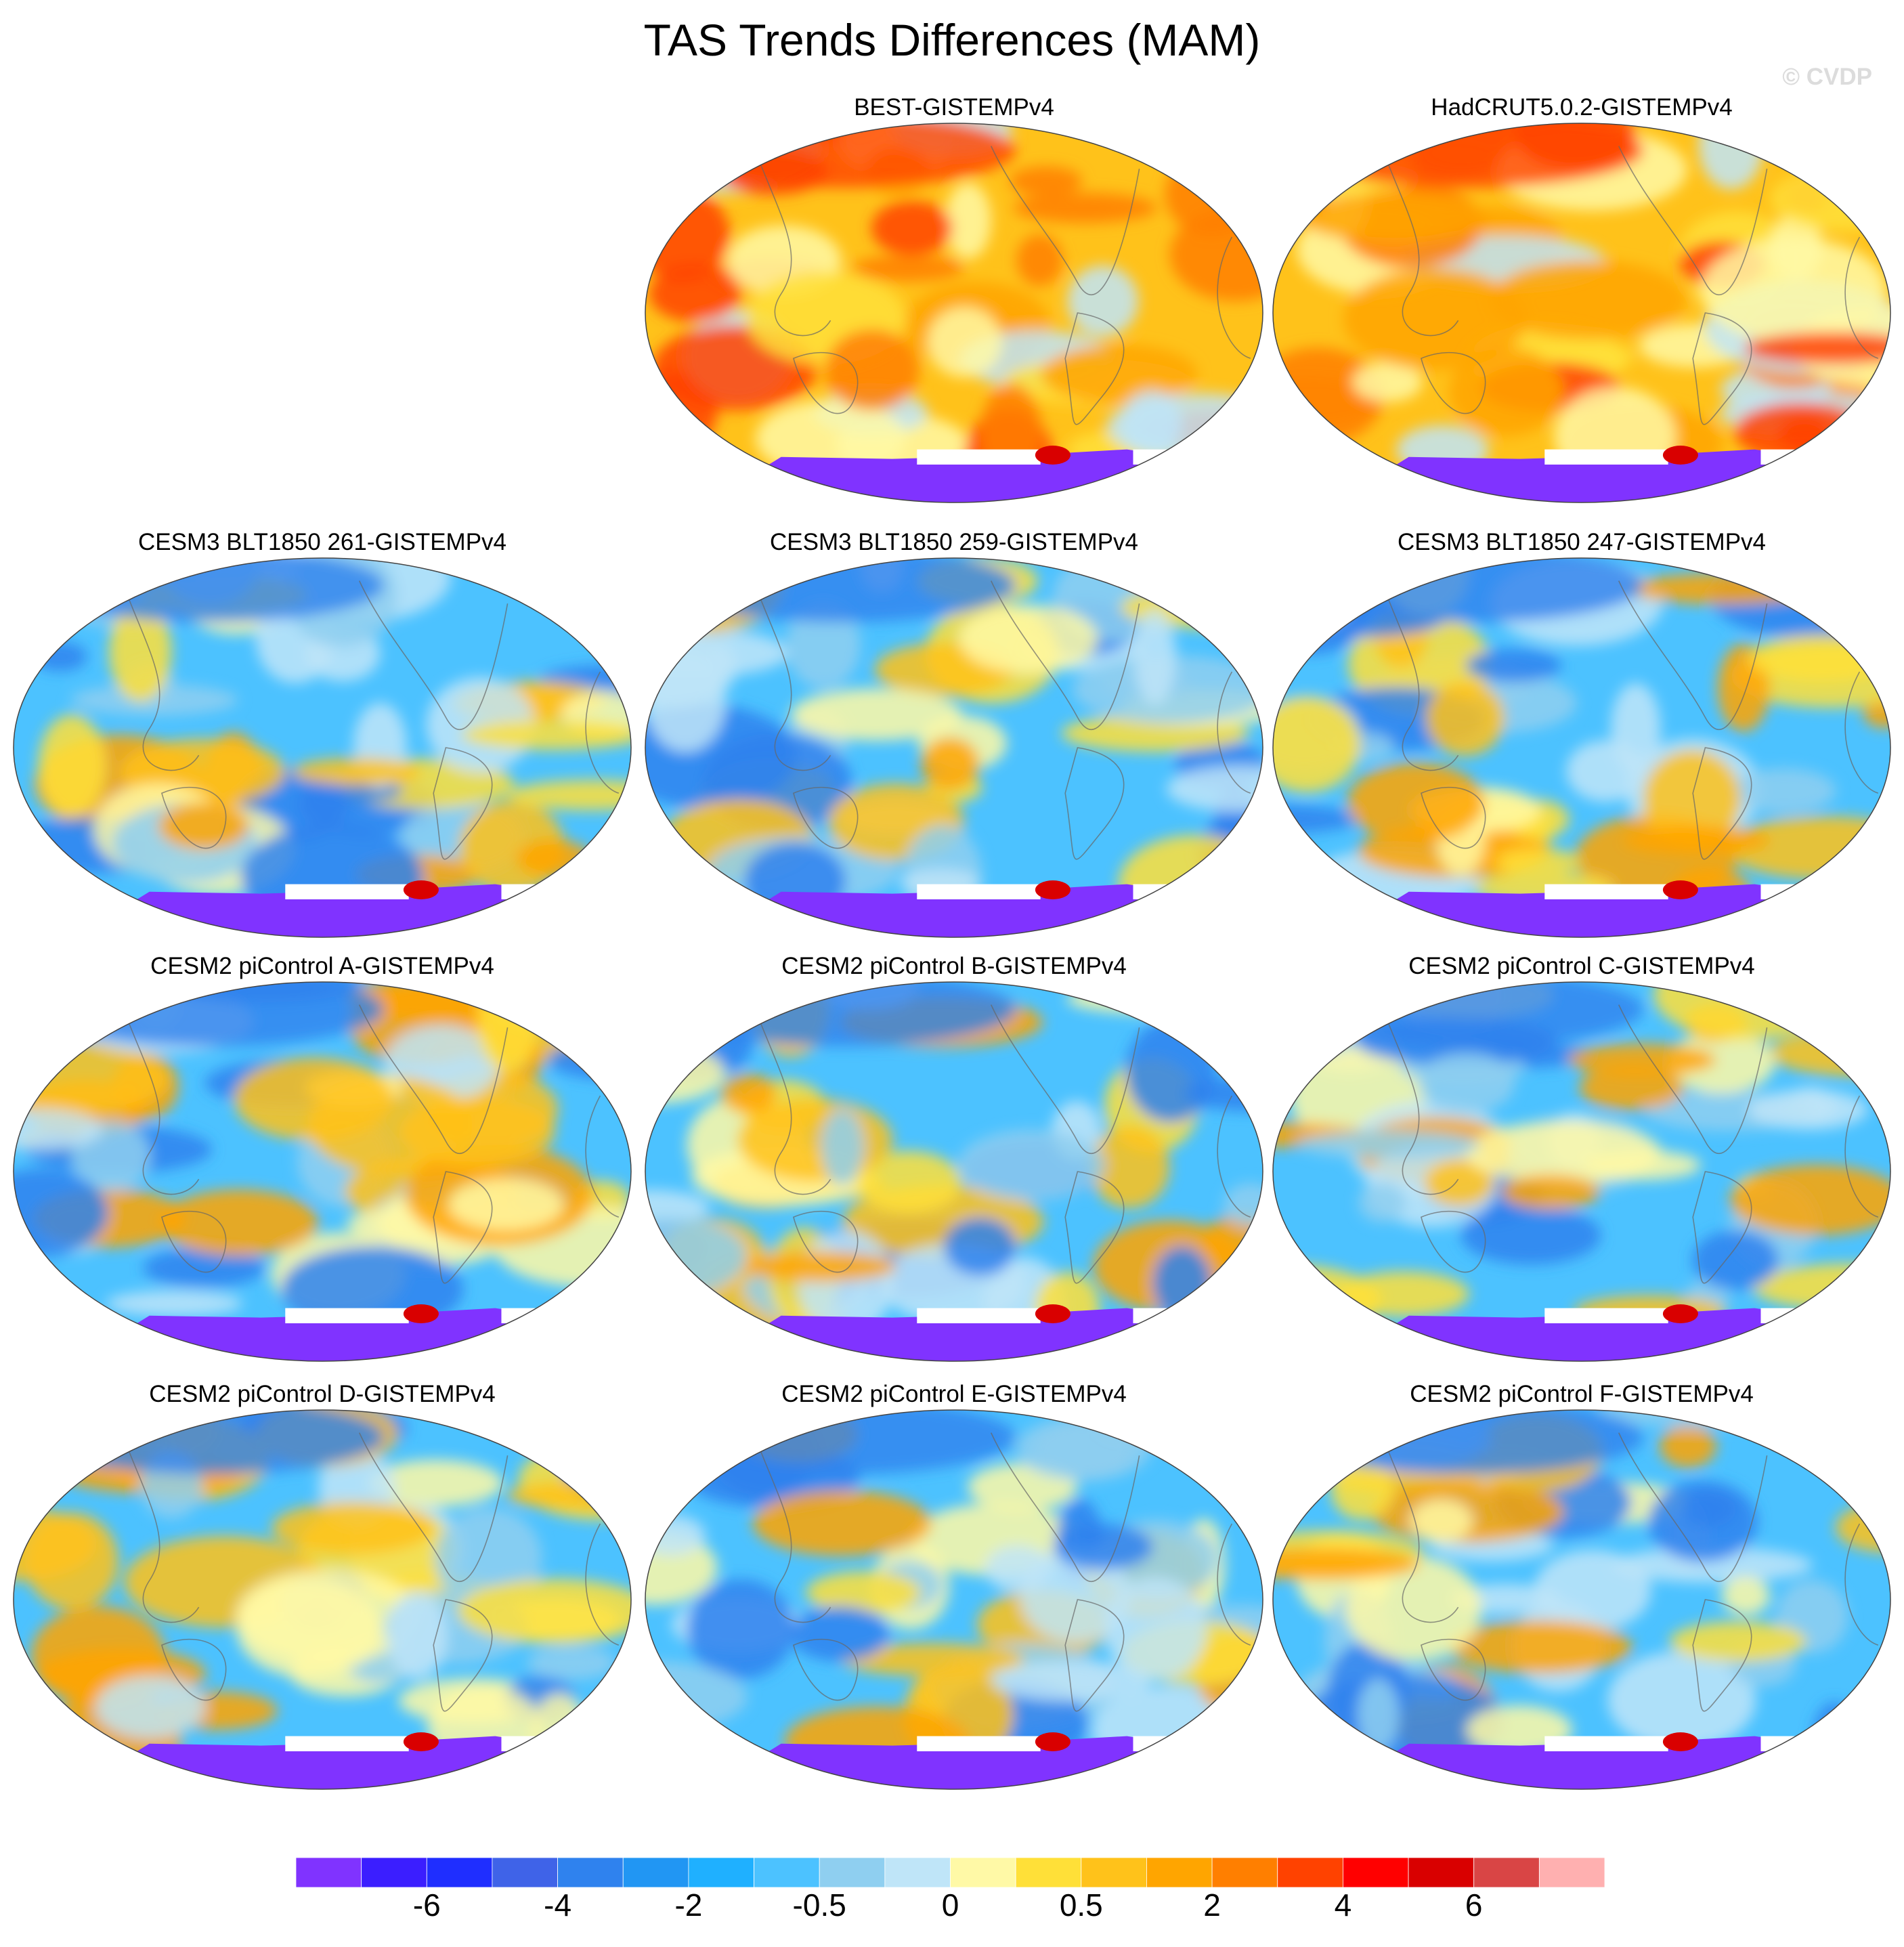 The height and width of the screenshot is (1947, 1904). I want to click on panel-title-p5: CESM3 BLT1850 247-GISTEMPv4, so click(1582, 542).